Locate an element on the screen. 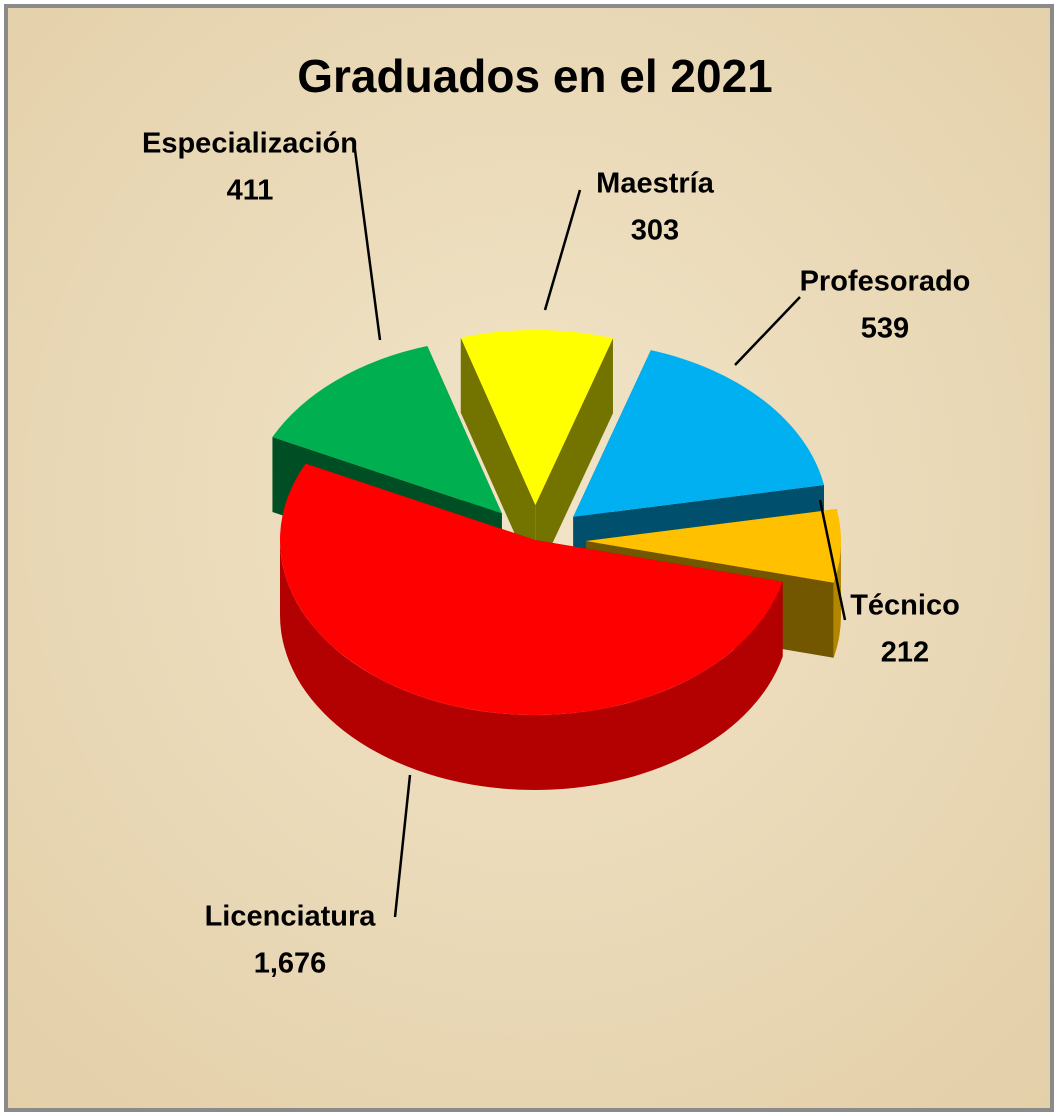 This screenshot has height=1116, width=1058. category-label: Profesorado is located at coordinates (885, 282).